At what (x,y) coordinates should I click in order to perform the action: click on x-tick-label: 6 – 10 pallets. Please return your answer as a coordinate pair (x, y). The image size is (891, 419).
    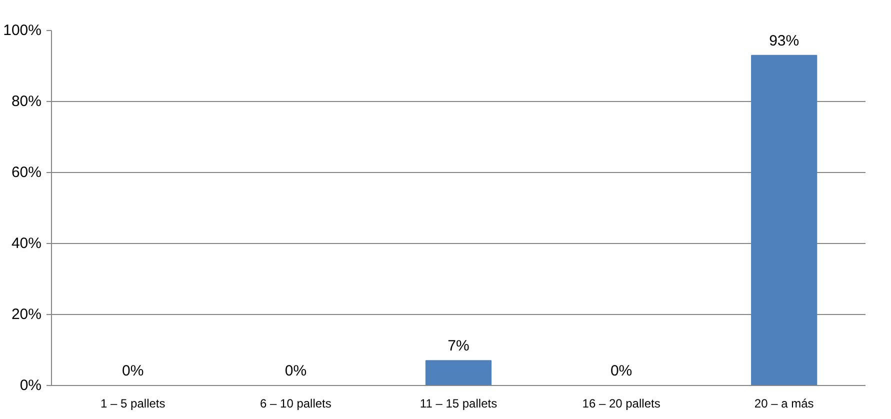
    Looking at the image, I should click on (296, 403).